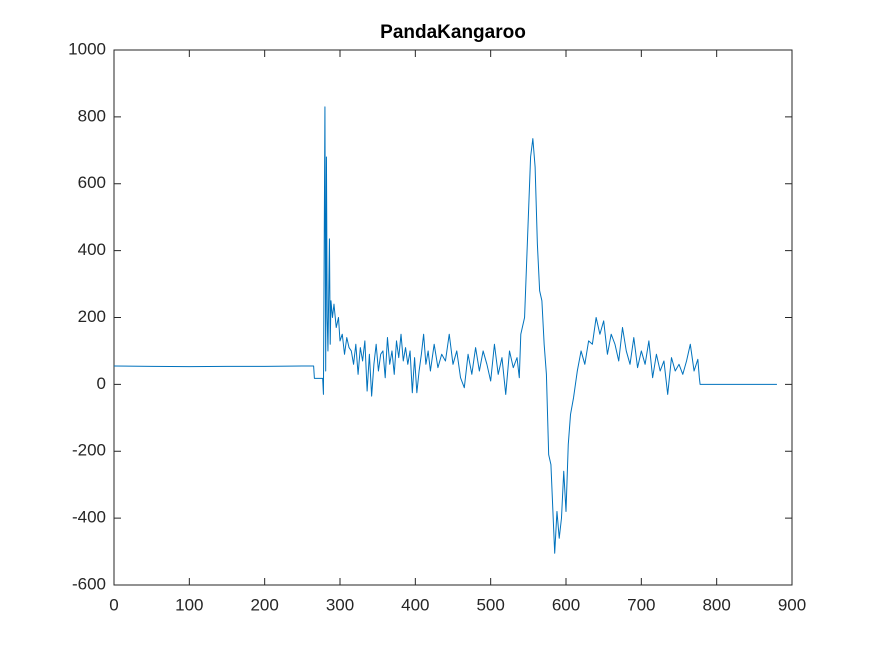  What do you see at coordinates (101, 383) in the screenshot?
I see `y-tick-label: 0` at bounding box center [101, 383].